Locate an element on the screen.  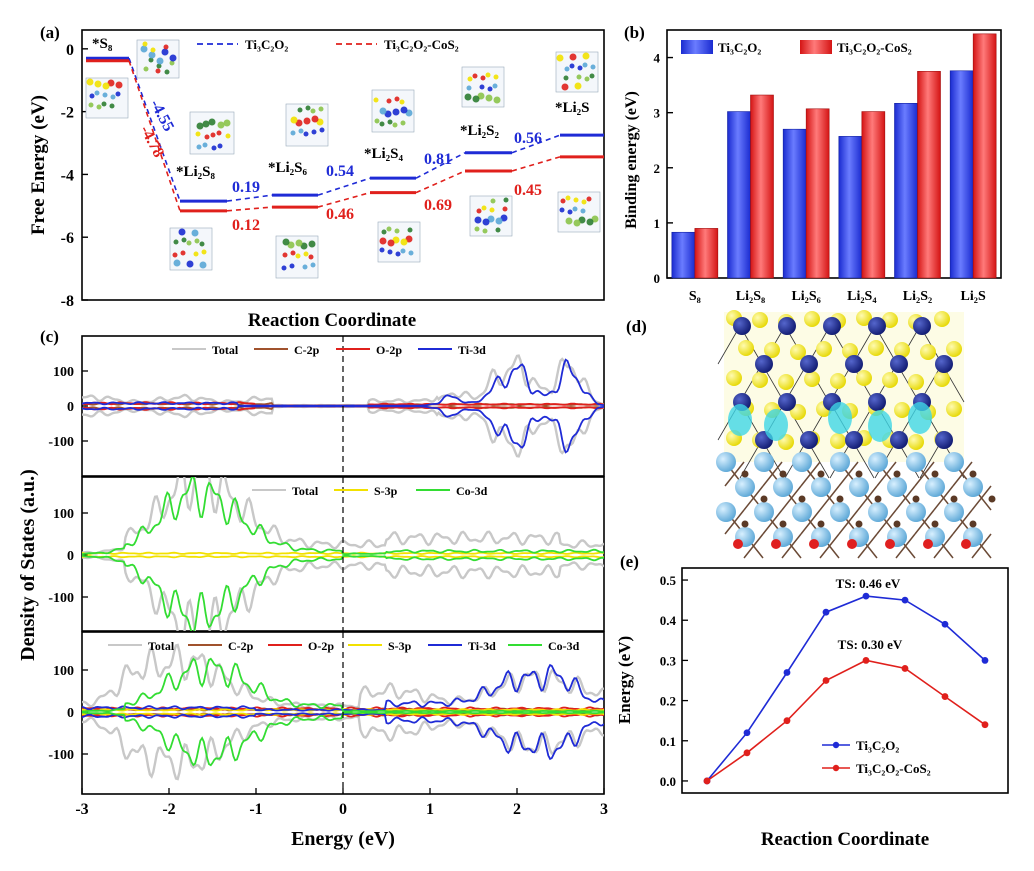
charge-depletion-lobe is located at coordinates (920, 418).